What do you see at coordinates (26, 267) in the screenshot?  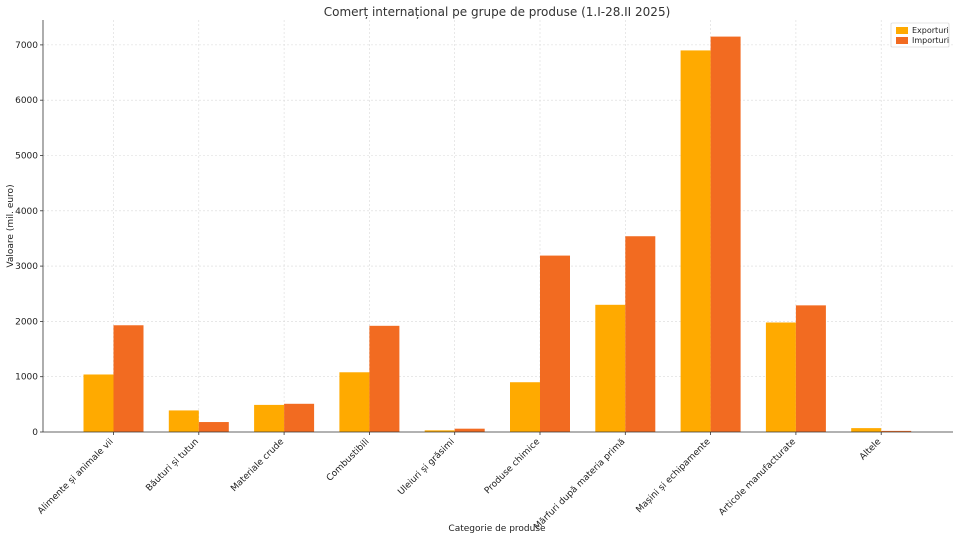 I see `y-tick-label: 3000` at bounding box center [26, 267].